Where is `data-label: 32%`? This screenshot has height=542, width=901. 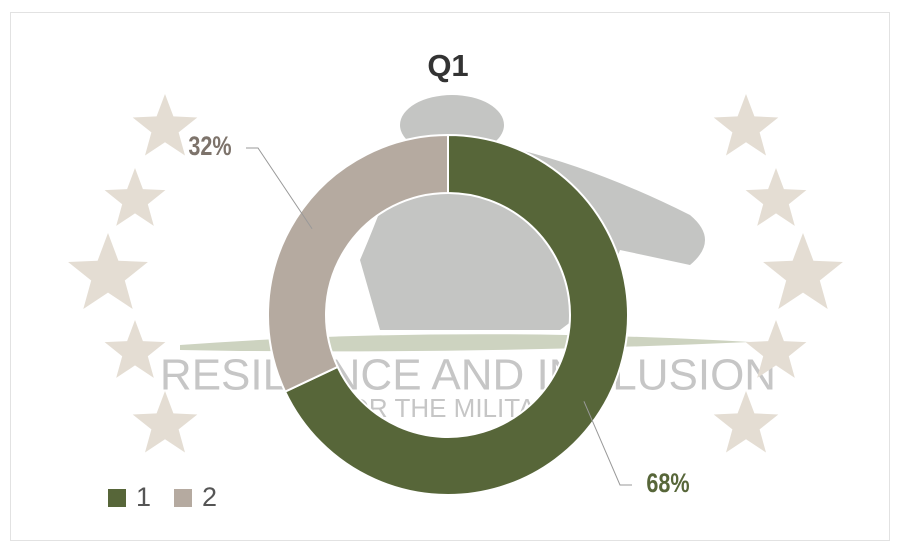 data-label: 32% is located at coordinates (209, 147).